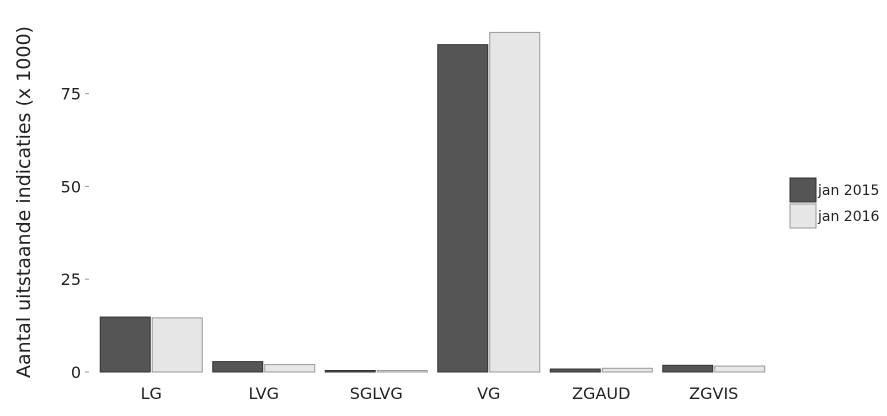 This screenshot has width=887, height=416. I want to click on x-axis-labels: LG LVG SGLVG VG ZGAUD ZGVIS, so click(440, 393).